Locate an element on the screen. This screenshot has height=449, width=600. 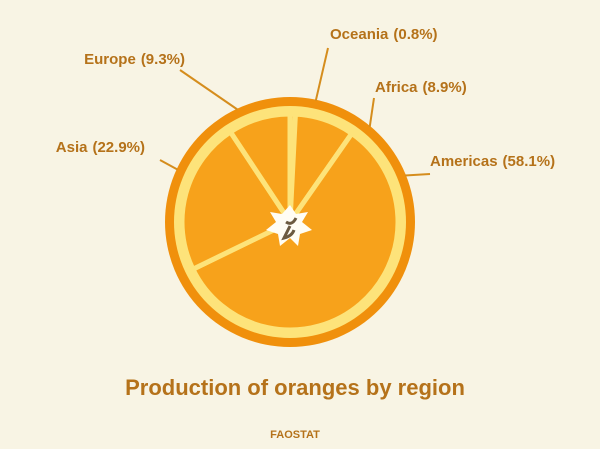
value-label: (9.3%) is located at coordinates (163, 59).